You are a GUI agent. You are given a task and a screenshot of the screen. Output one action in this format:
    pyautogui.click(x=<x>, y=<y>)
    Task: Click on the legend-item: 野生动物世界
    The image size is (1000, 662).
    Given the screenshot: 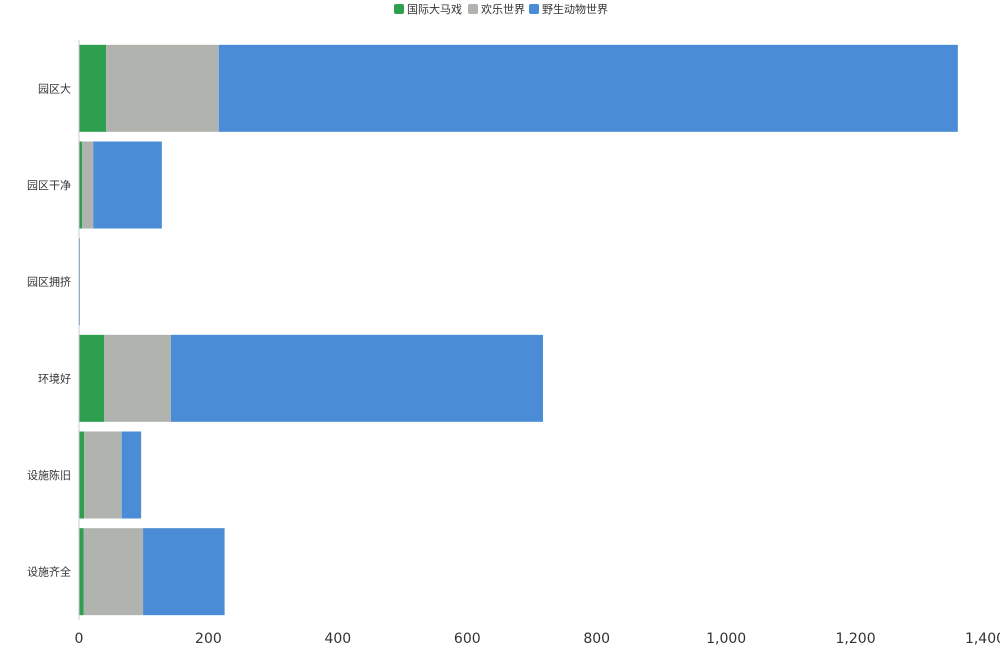 What is the action you would take?
    pyautogui.click(x=568, y=9)
    